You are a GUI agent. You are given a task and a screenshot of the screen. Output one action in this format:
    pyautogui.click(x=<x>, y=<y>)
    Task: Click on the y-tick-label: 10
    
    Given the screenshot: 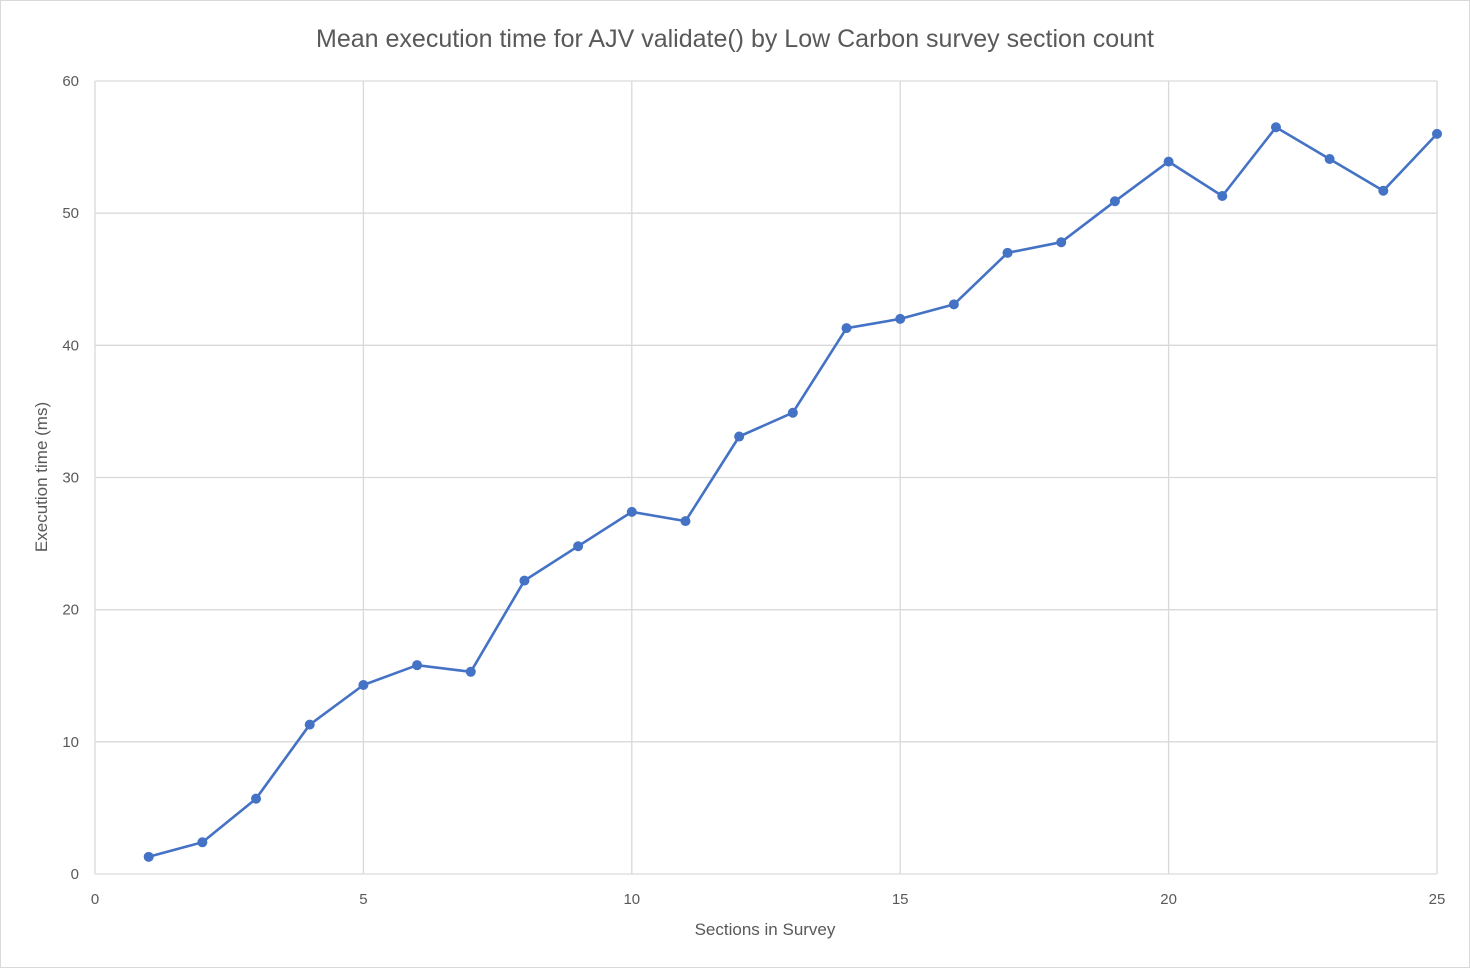 What is the action you would take?
    pyautogui.click(x=70, y=742)
    